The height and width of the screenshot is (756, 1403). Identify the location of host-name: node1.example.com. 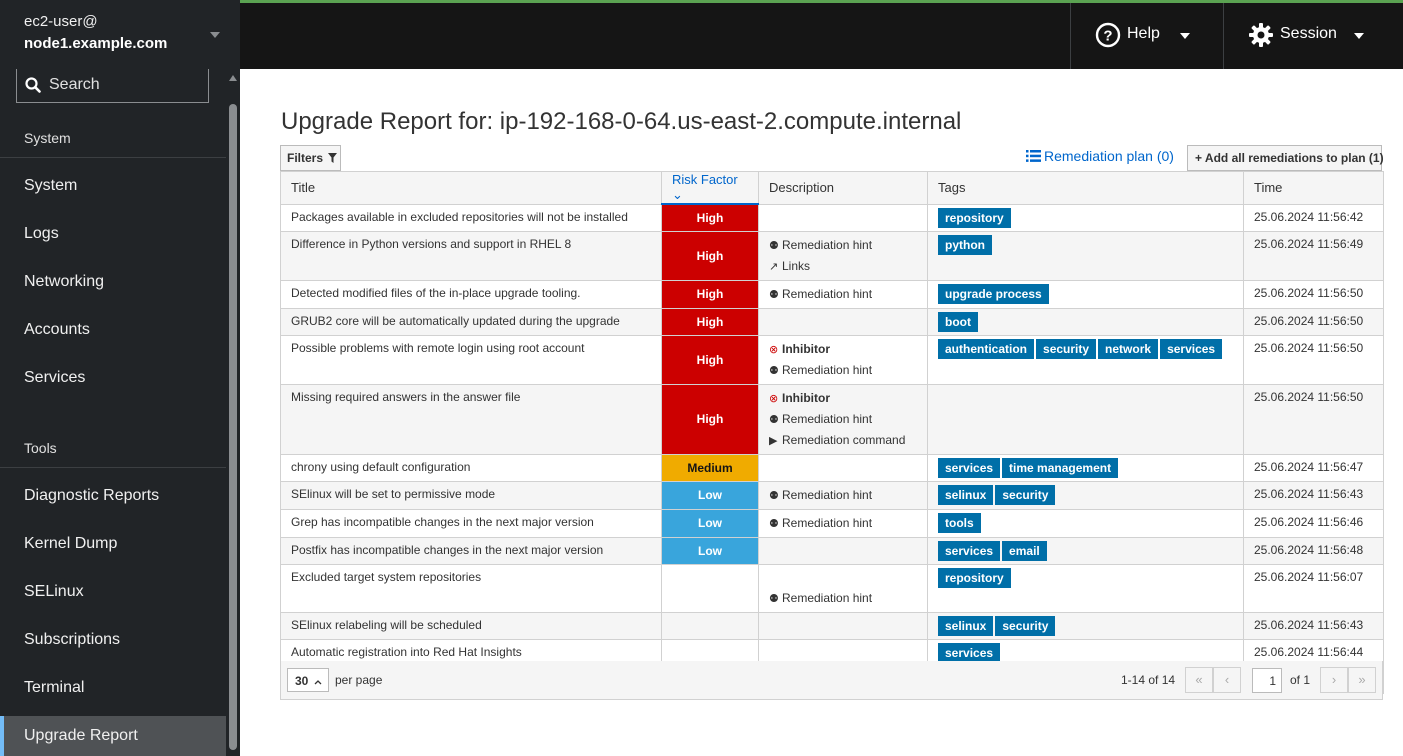
(96, 43).